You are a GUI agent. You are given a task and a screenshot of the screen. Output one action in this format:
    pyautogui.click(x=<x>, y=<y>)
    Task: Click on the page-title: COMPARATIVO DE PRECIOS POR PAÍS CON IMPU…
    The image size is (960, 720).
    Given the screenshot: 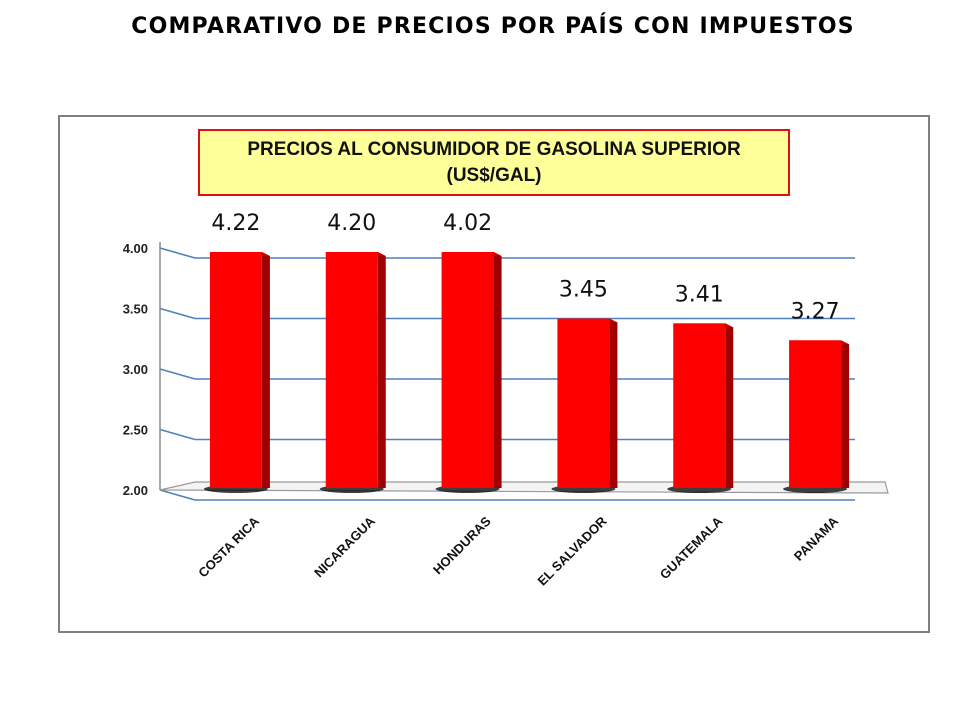 What is the action you would take?
    pyautogui.click(x=493, y=26)
    